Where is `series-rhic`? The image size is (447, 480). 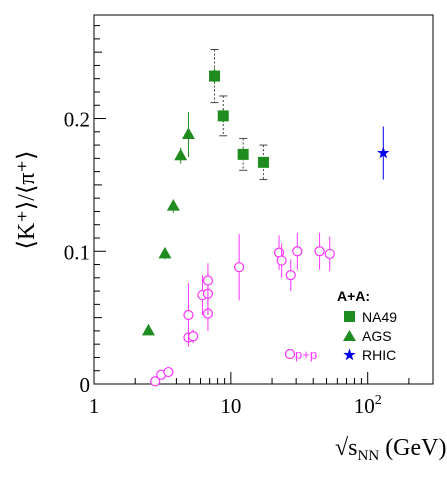 series-rhic is located at coordinates (383, 153).